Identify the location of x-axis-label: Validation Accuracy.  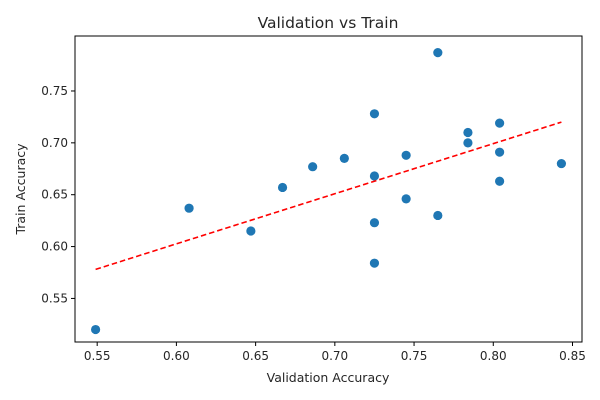
(328, 377).